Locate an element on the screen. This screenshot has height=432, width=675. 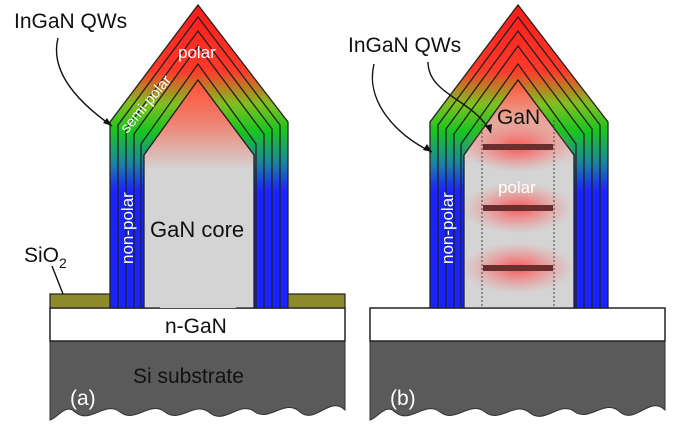
label-ingan-qws-a: InGaN QWs is located at coordinates (70, 21).